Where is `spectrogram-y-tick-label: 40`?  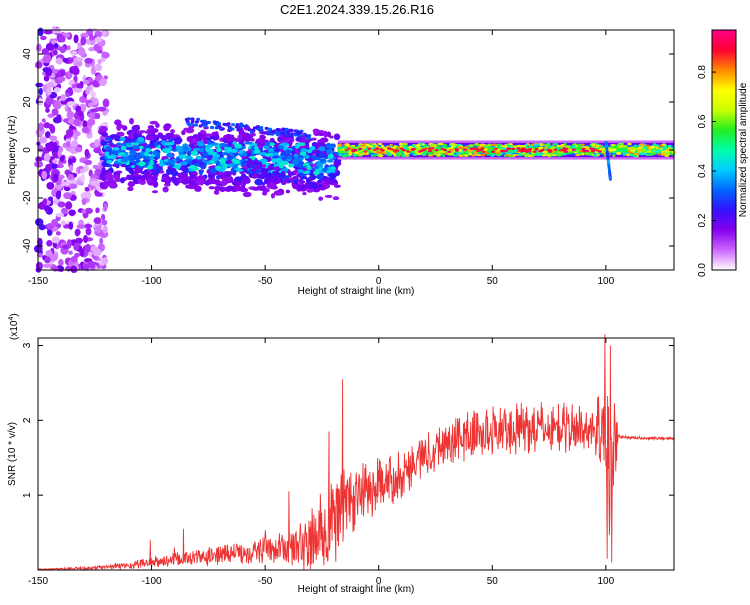 spectrogram-y-tick-label: 40 is located at coordinates (27, 54).